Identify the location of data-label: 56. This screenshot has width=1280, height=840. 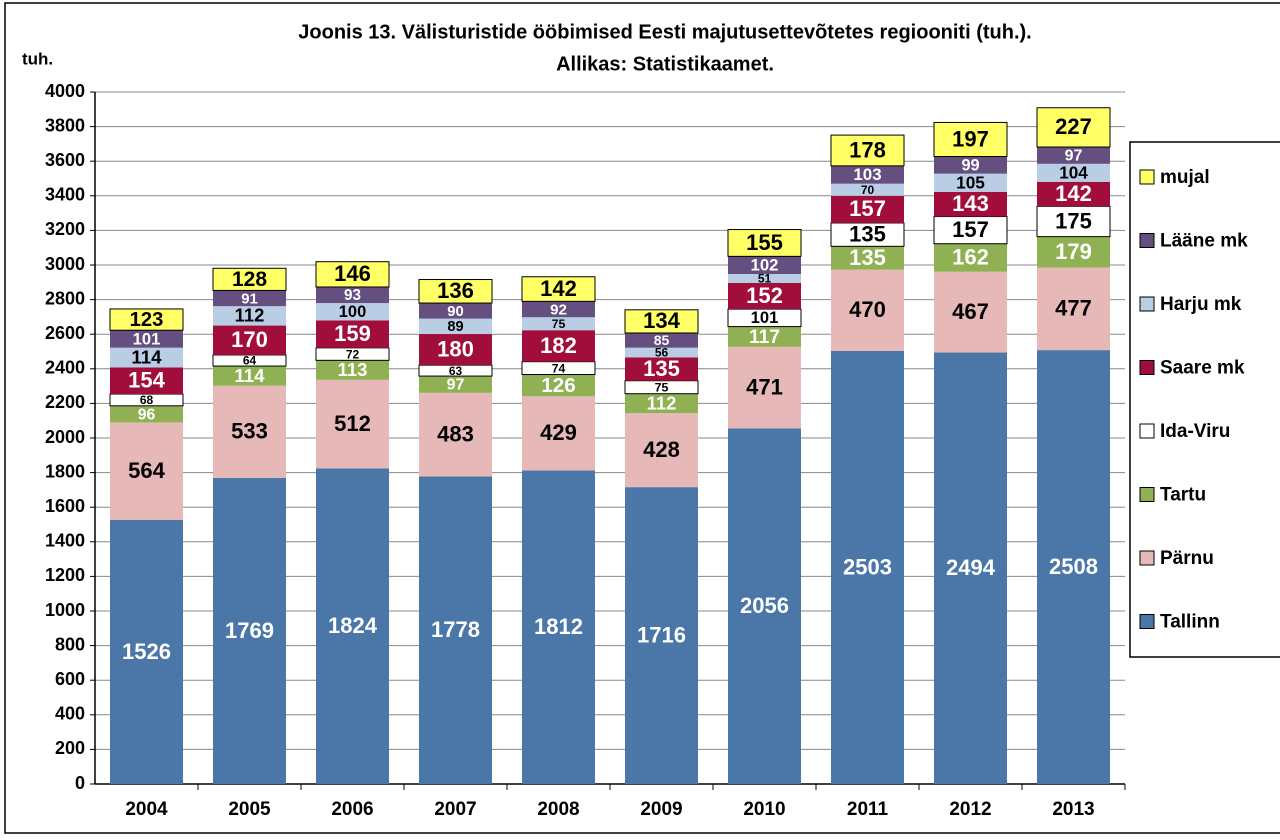
(662, 353).